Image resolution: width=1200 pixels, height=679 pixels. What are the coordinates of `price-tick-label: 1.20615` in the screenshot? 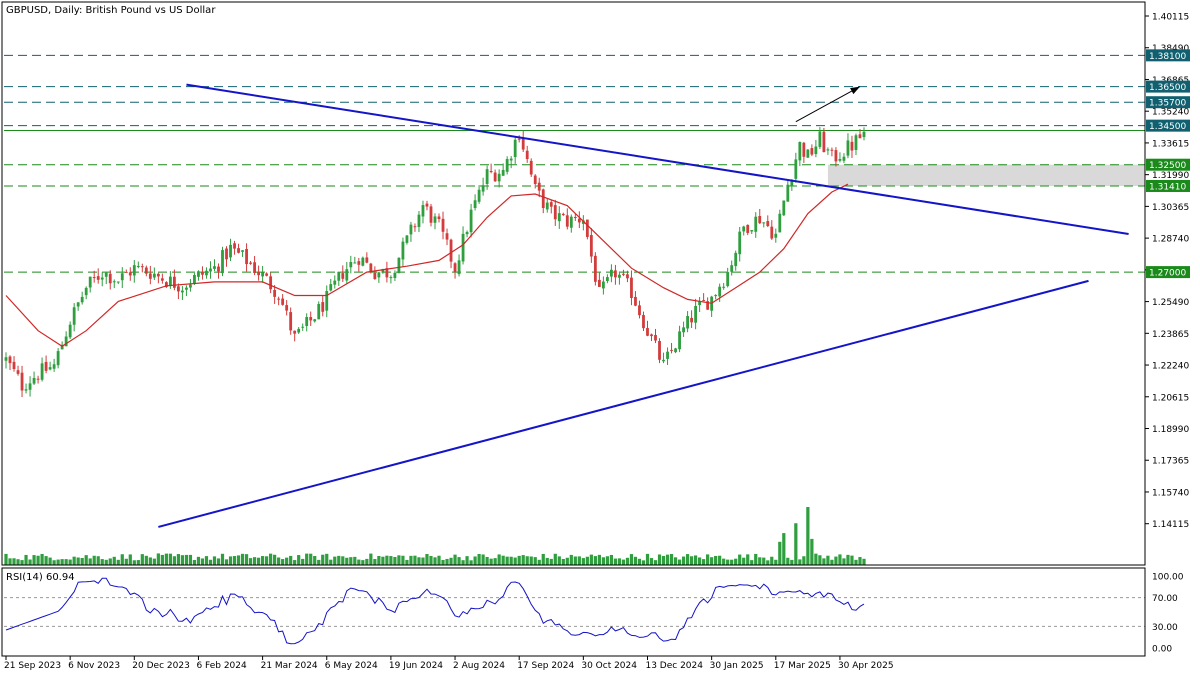 It's located at (1170, 398).